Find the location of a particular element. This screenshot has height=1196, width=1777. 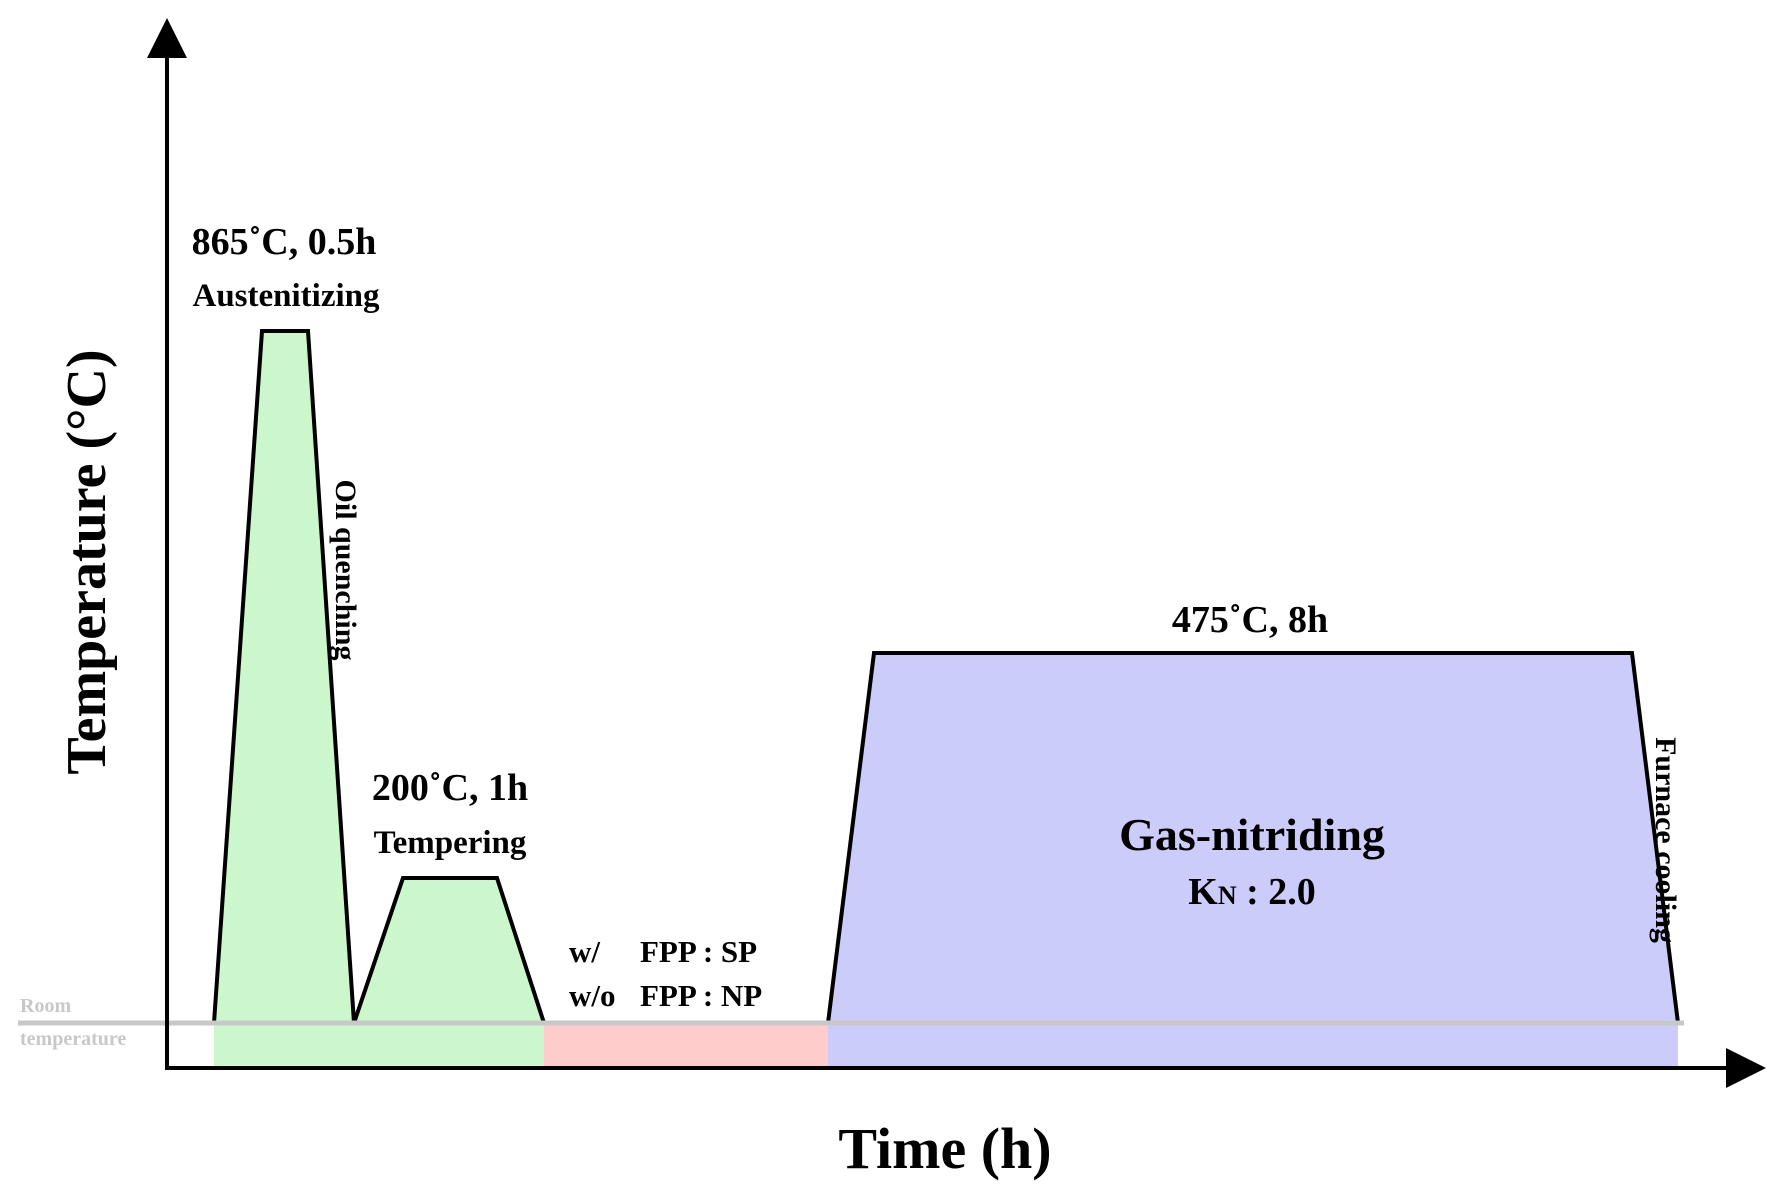

tempering-condition: 200˚C, 1h is located at coordinates (450, 788).